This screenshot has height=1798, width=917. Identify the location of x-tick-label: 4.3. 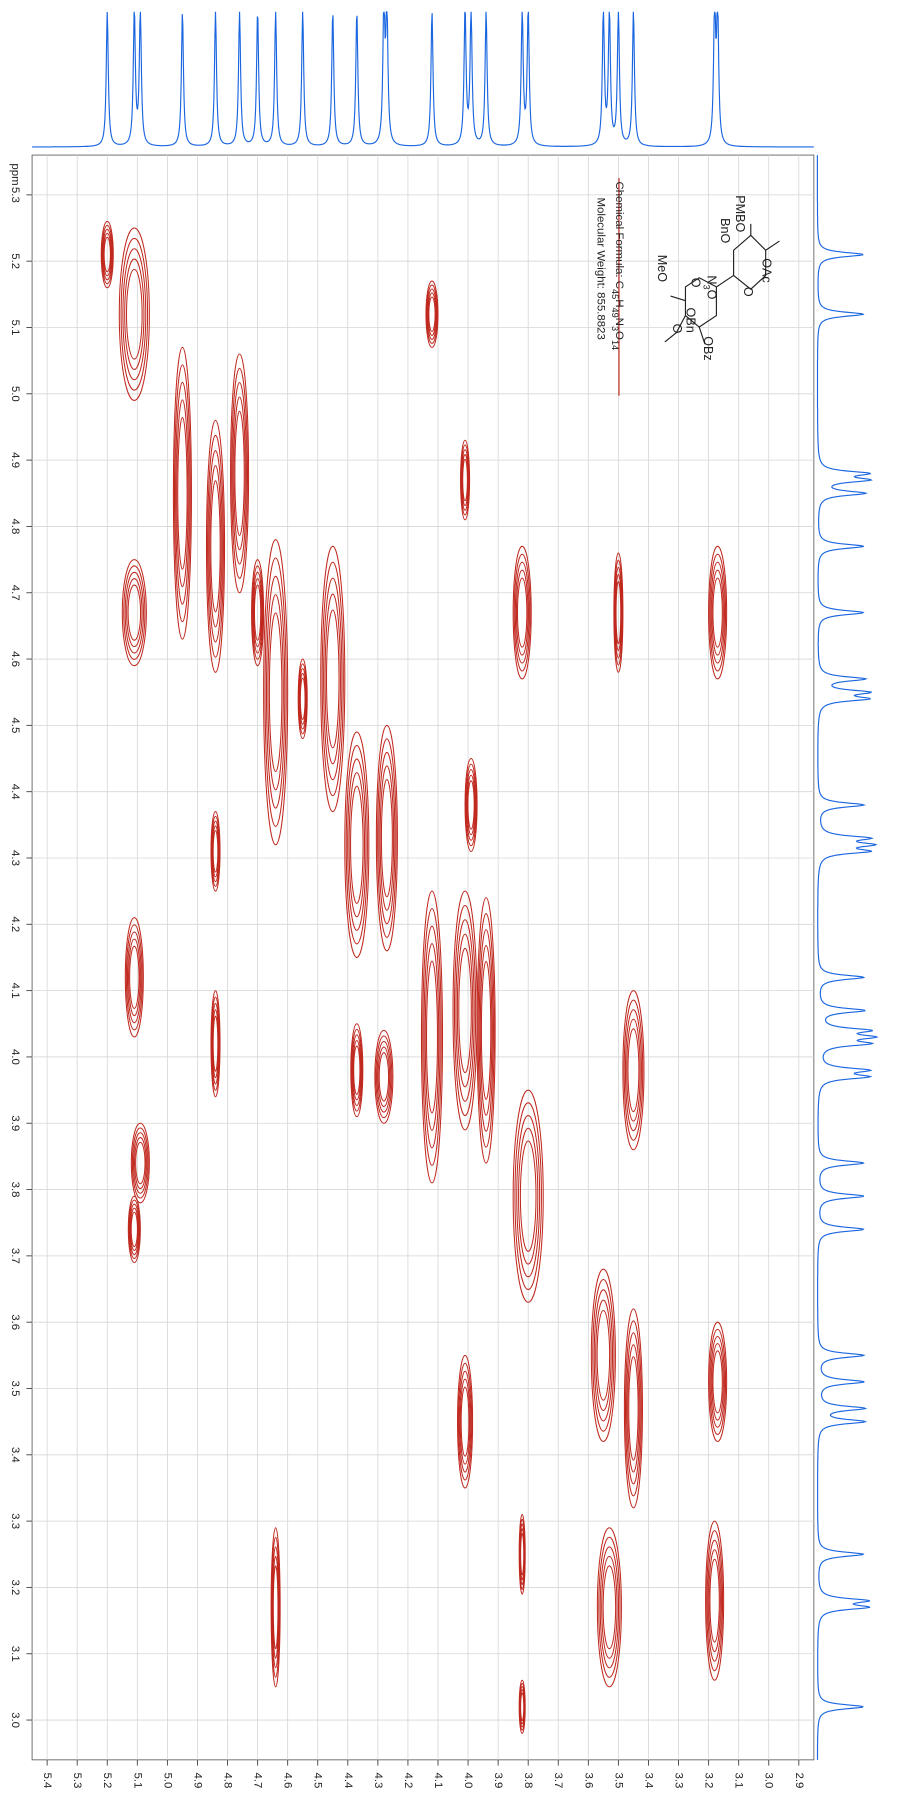
(378, 1781).